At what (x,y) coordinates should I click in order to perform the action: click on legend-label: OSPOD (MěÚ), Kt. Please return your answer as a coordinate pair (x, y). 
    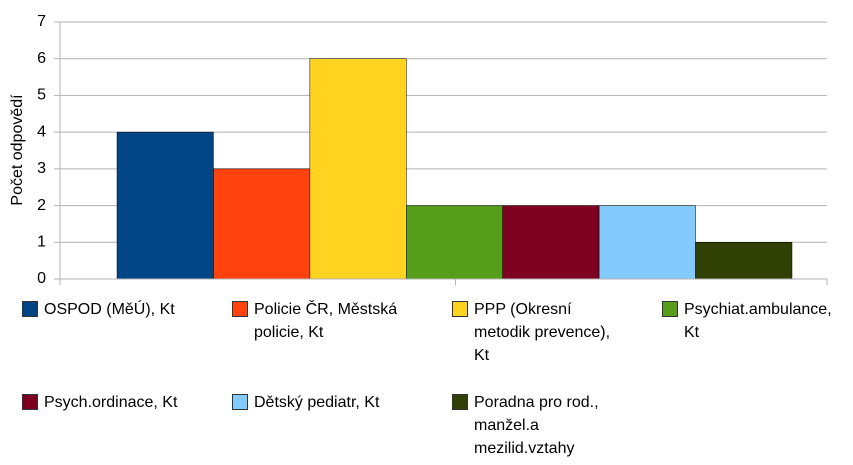
    Looking at the image, I should click on (109, 309).